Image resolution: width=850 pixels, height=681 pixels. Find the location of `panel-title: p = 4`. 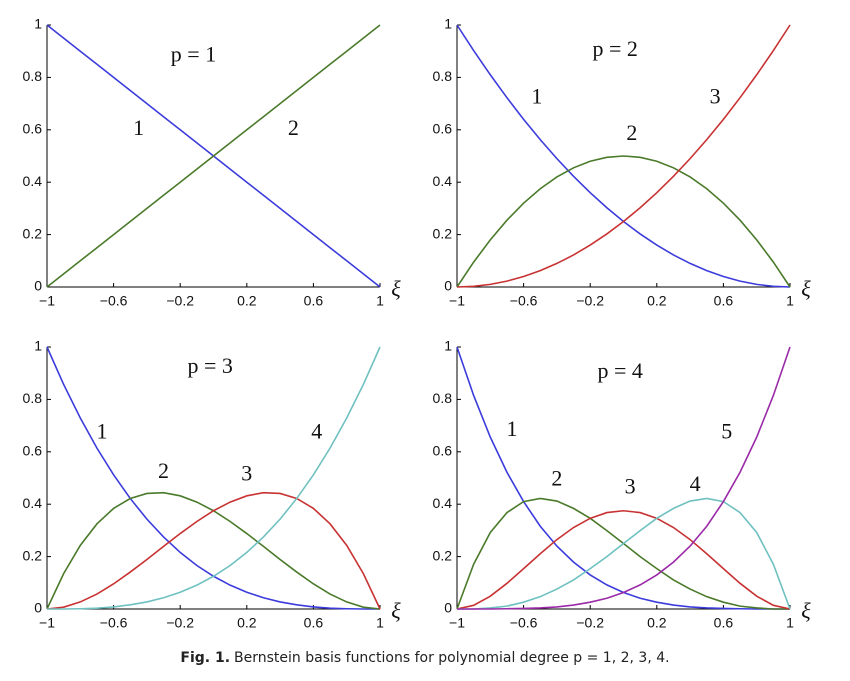

panel-title: p = 4 is located at coordinates (619, 370).